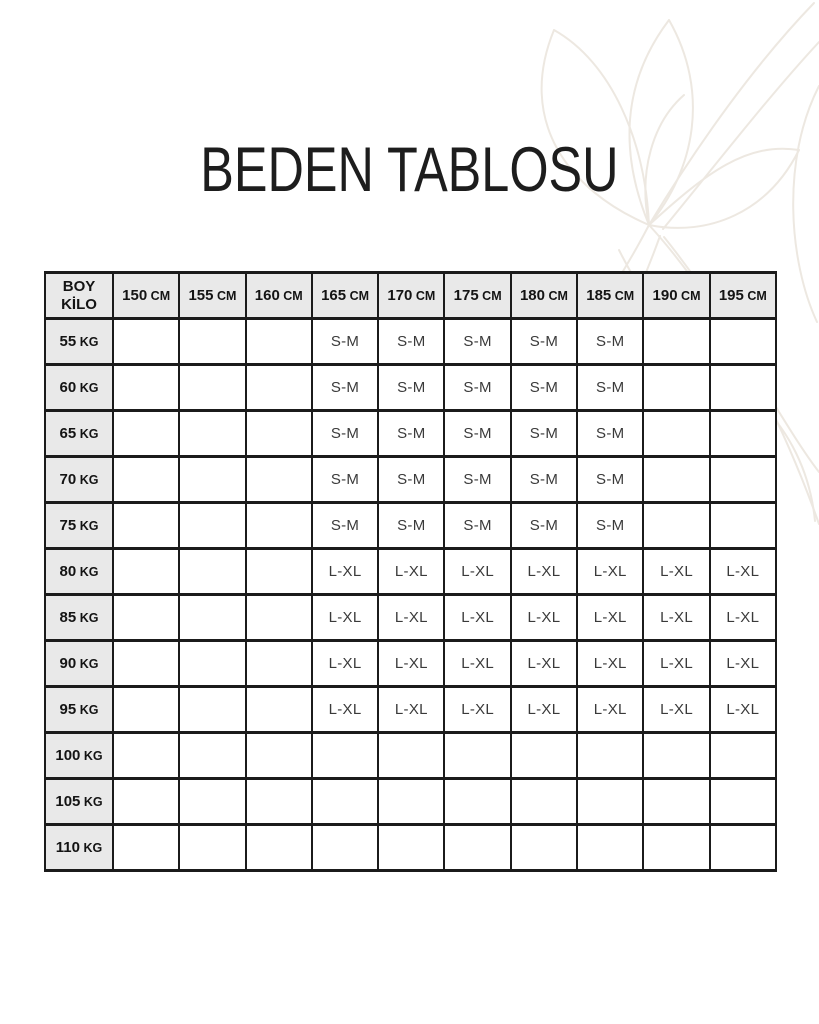 The height and width of the screenshot is (1024, 819). I want to click on table-row: 80 KG L-XL L-XL L-XL L-XL L-XL L-XL L-XL, so click(410, 571).